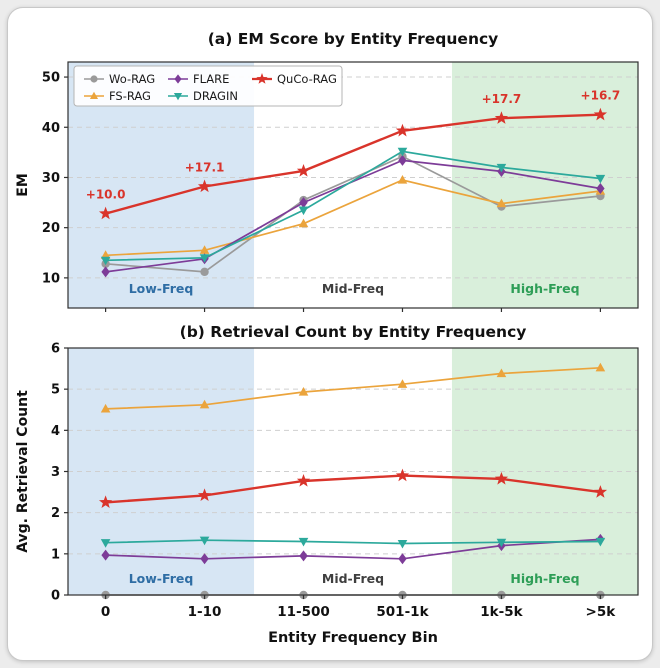  I want to click on annotation: +17.1, so click(205, 168).